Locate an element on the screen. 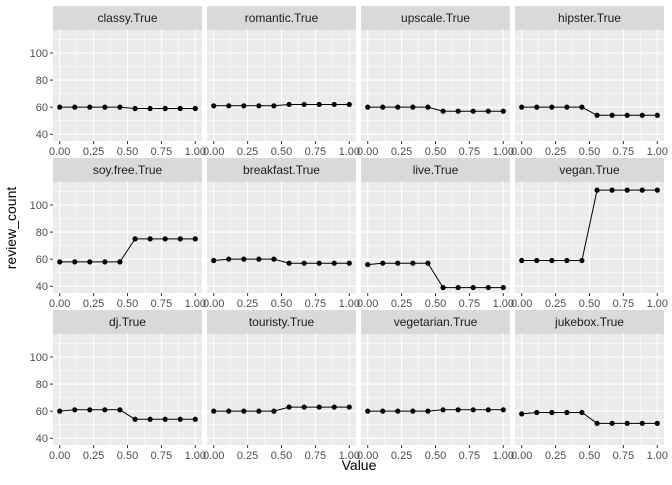  facet-panel: vegan.True 0.00 0.25 0.50 0.75 1.00 is located at coordinates (589, 234).